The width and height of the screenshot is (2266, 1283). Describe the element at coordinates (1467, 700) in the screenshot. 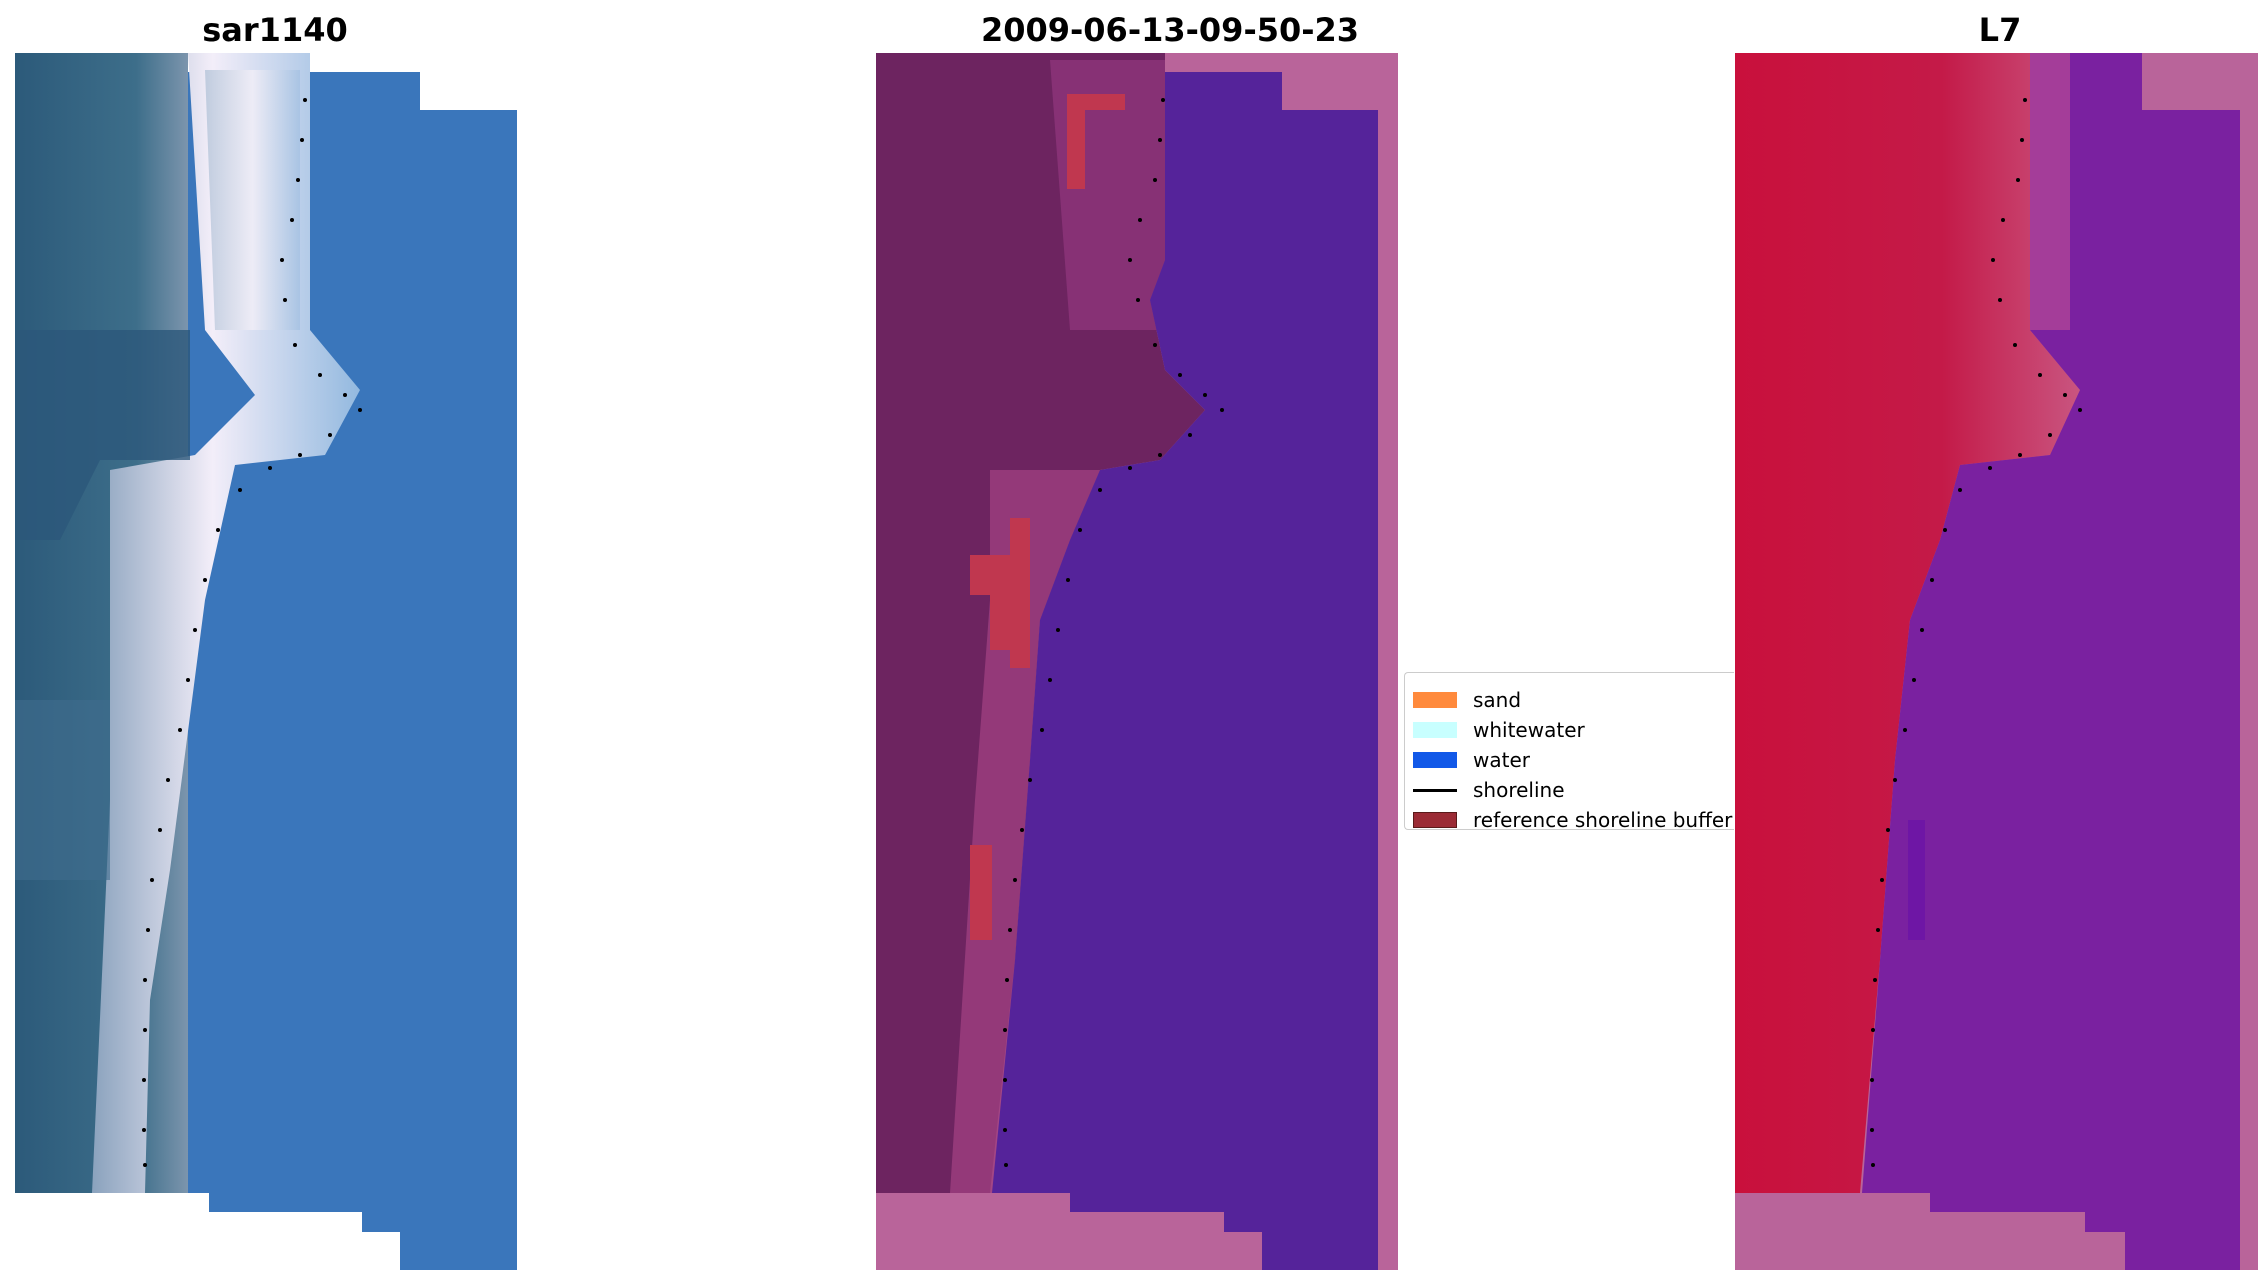

I see `legend-item-sand: sand` at that location.